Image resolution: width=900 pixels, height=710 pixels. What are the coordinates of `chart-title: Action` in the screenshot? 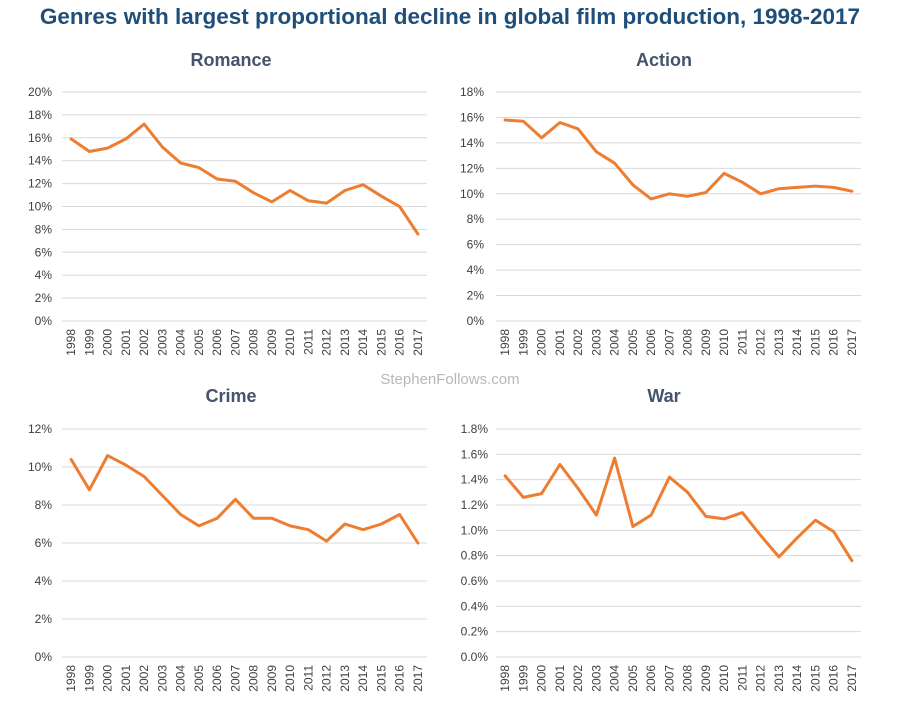 It's located at (664, 60).